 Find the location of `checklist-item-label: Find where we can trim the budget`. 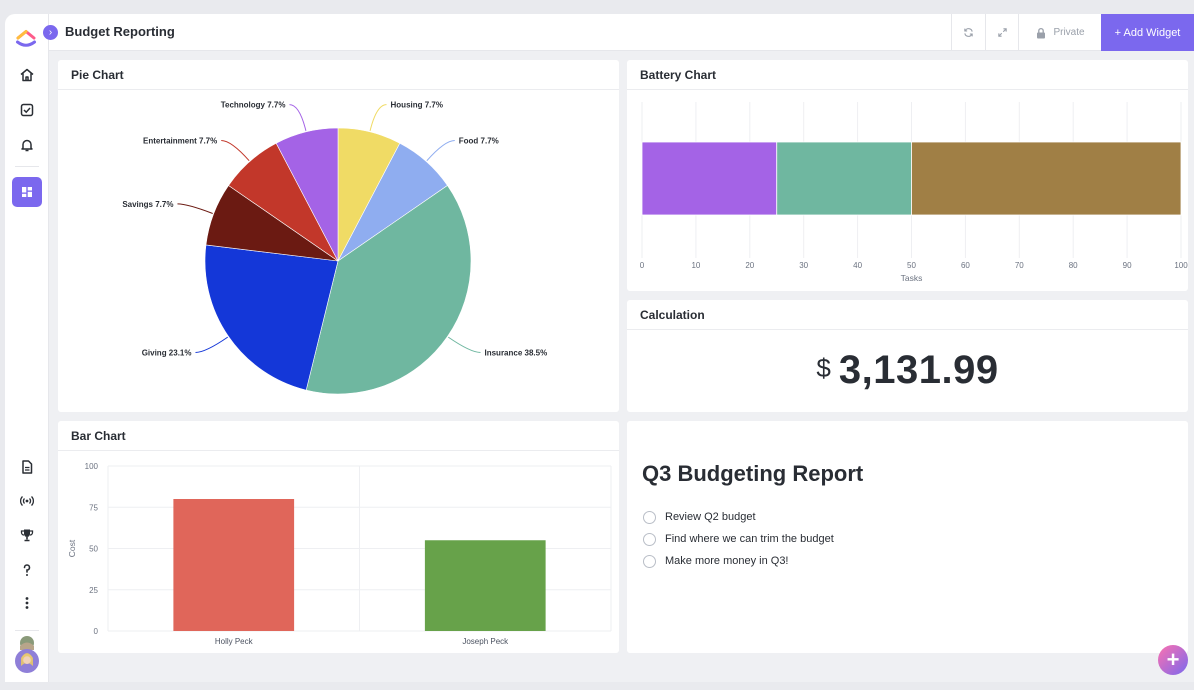

checklist-item-label: Find where we can trim the budget is located at coordinates (749, 539).